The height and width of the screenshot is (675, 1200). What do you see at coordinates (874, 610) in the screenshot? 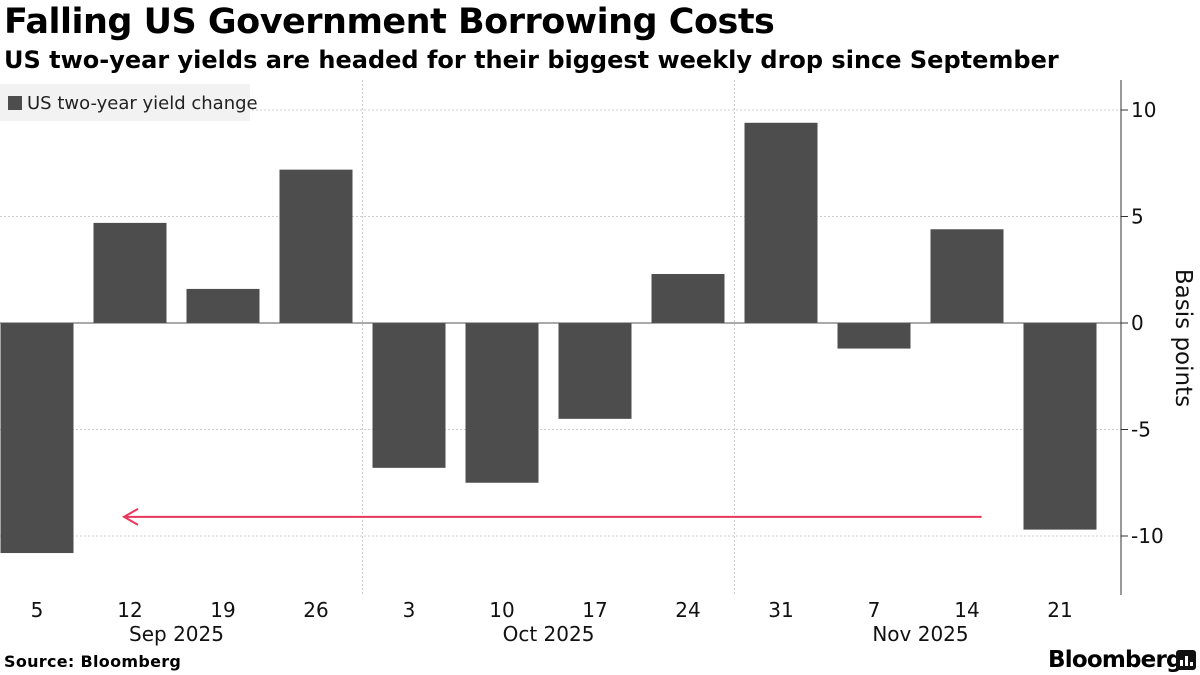
I see `x-tick-label: 7` at bounding box center [874, 610].